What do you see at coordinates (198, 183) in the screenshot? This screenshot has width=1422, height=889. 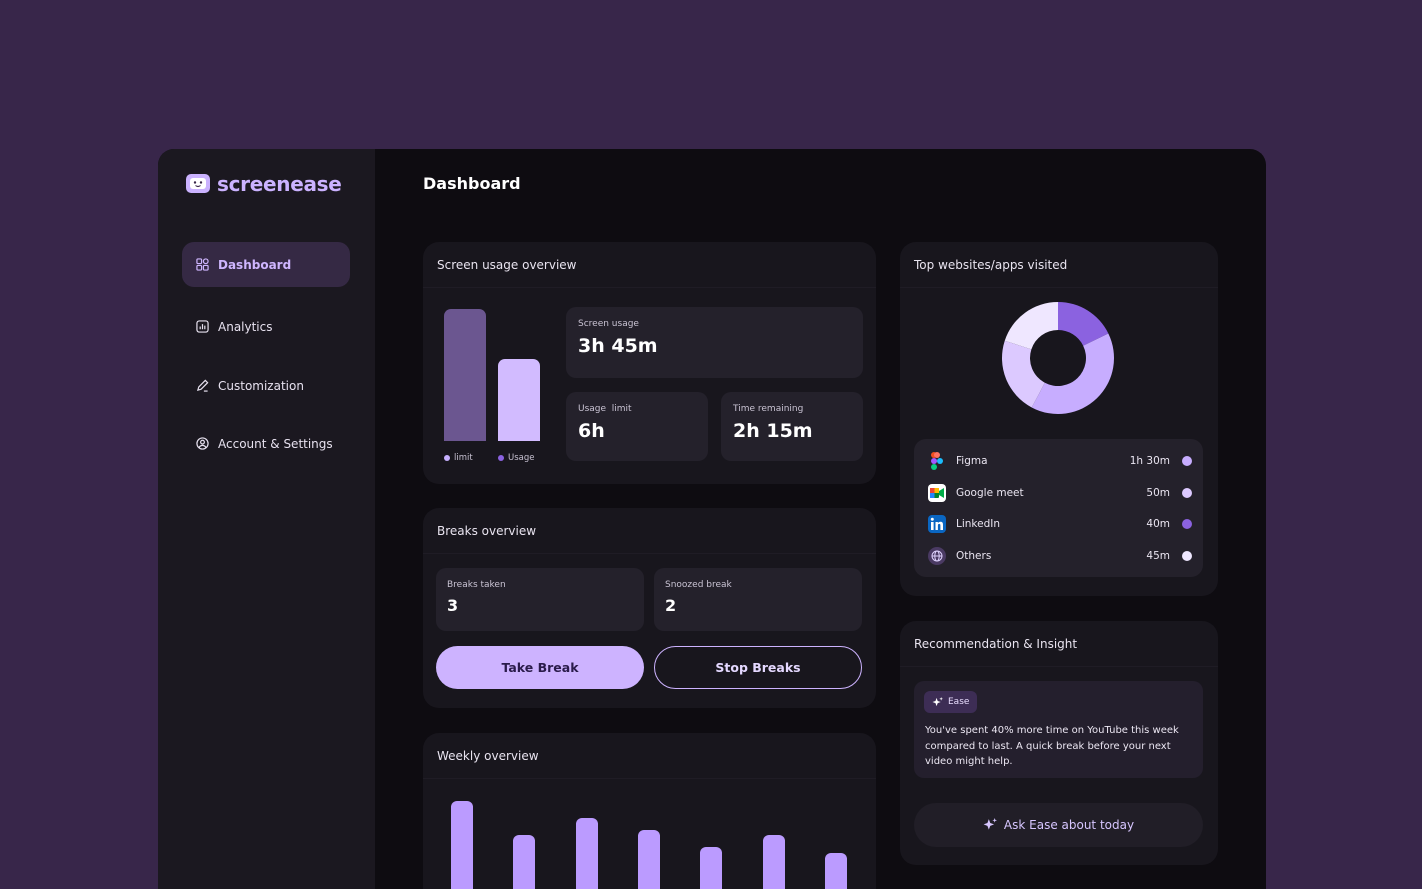 I see `logo-icon` at bounding box center [198, 183].